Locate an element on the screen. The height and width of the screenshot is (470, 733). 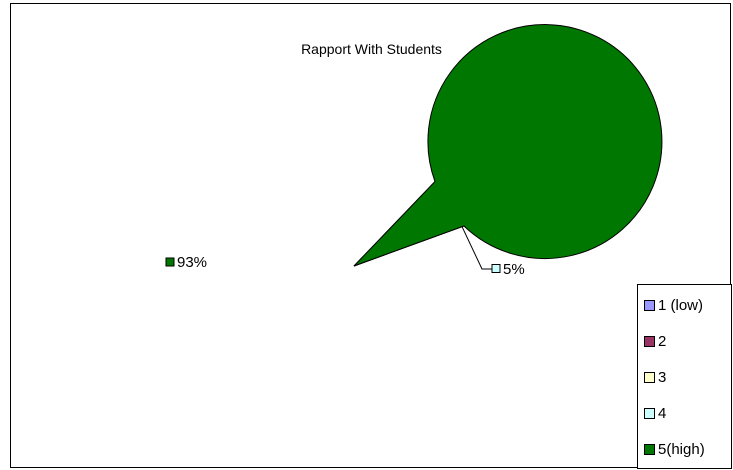
legend-item-3: 3 is located at coordinates (655, 377).